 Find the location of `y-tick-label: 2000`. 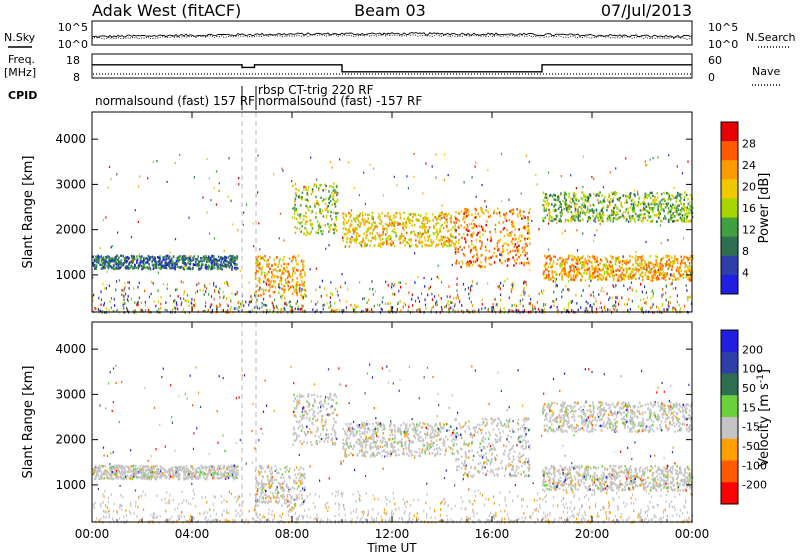

y-tick-label: 2000 is located at coordinates (70, 230).